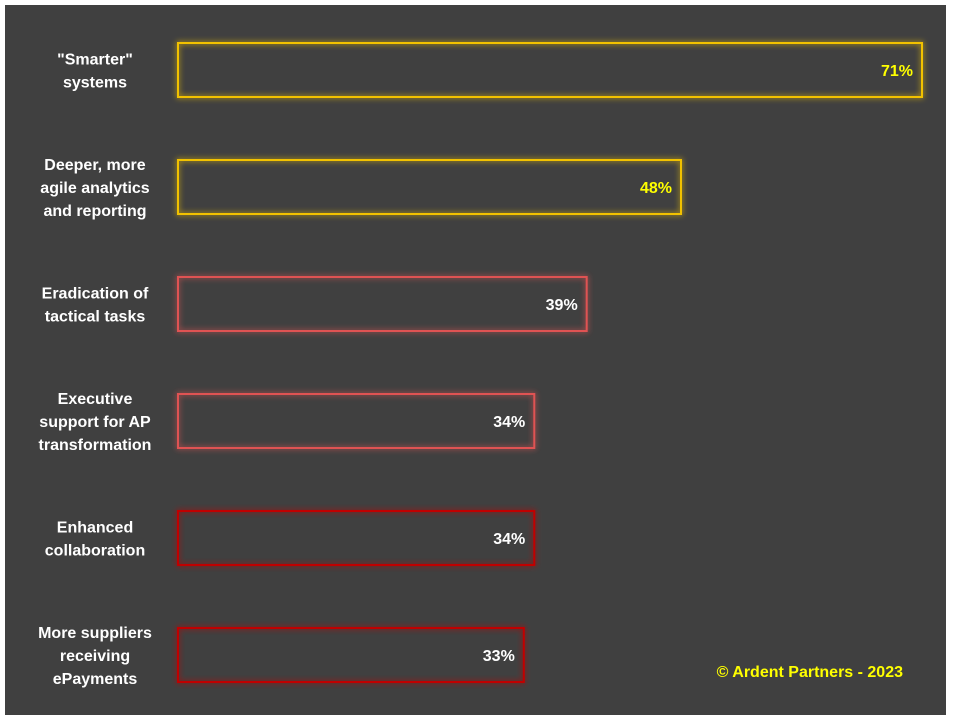 This screenshot has width=955, height=718. Describe the element at coordinates (499, 656) in the screenshot. I see `value-label-6: 33%` at that location.